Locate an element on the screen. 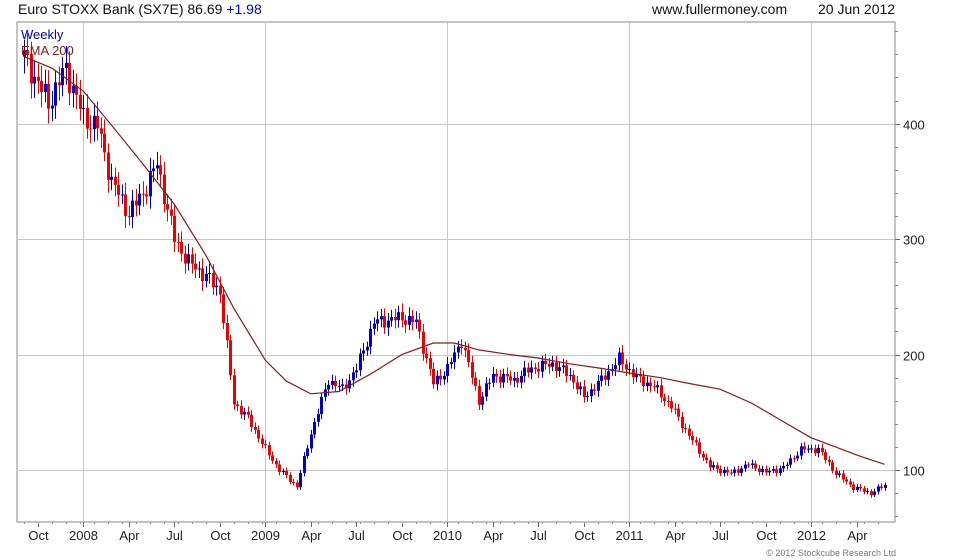 This screenshot has height=560, width=980. x-tick-label: 2010 is located at coordinates (447, 535).